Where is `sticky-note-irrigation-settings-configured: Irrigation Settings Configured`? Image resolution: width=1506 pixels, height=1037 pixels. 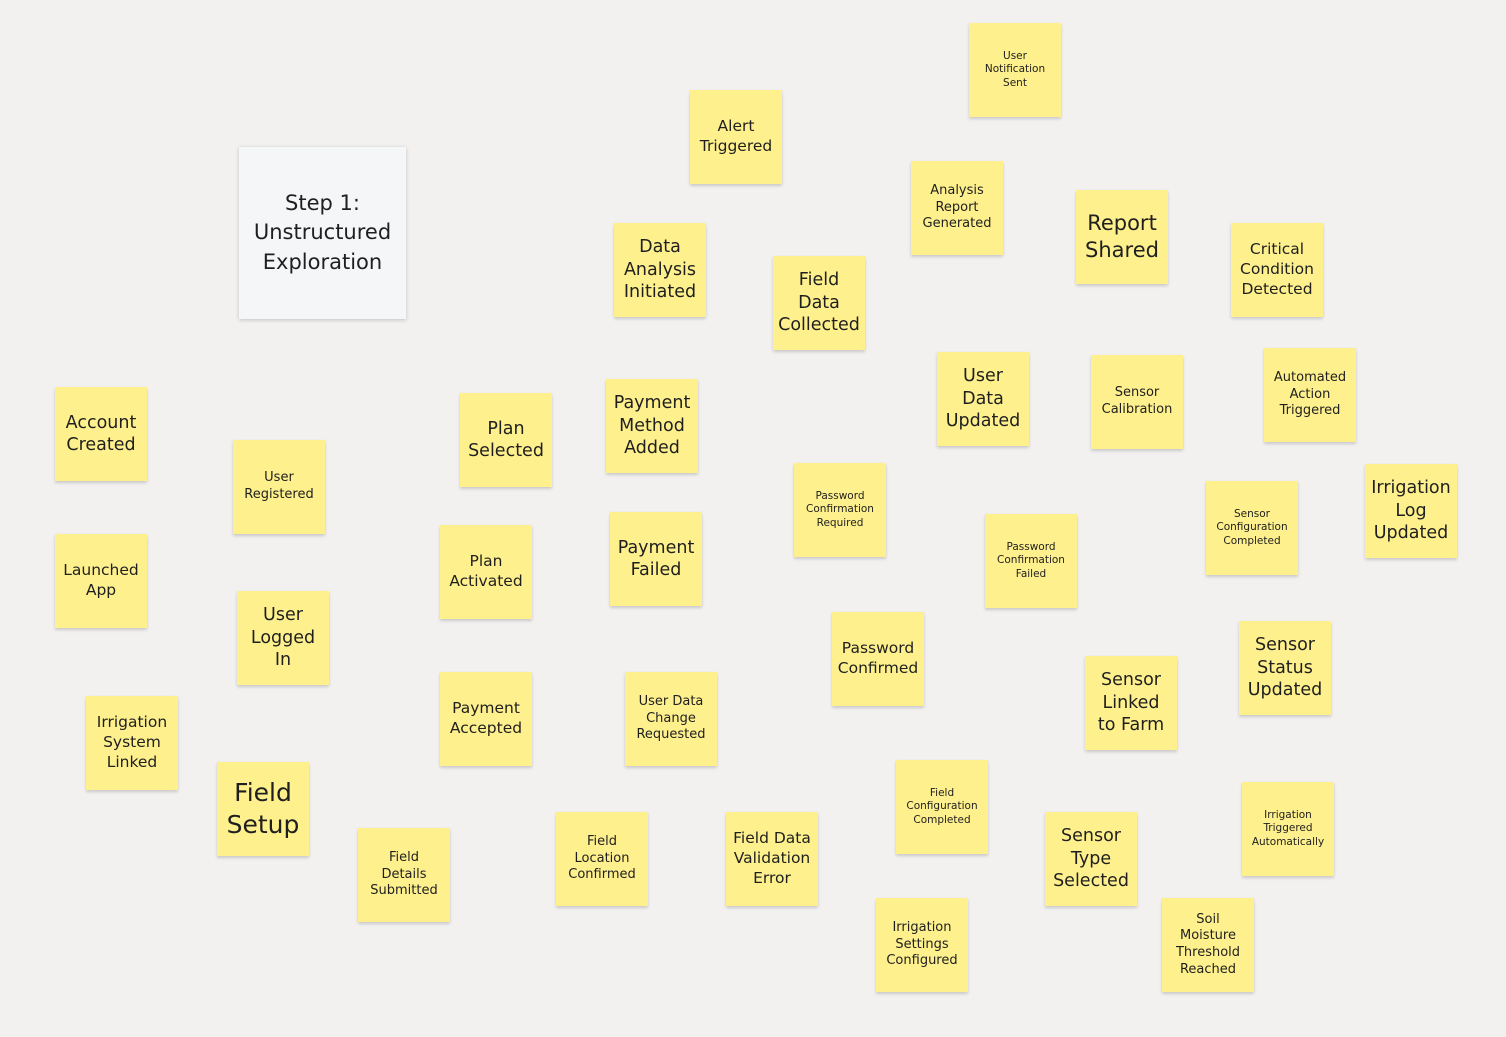
sticky-note-irrigation-settings-configured: Irrigation Settings Configured is located at coordinates (922, 945).